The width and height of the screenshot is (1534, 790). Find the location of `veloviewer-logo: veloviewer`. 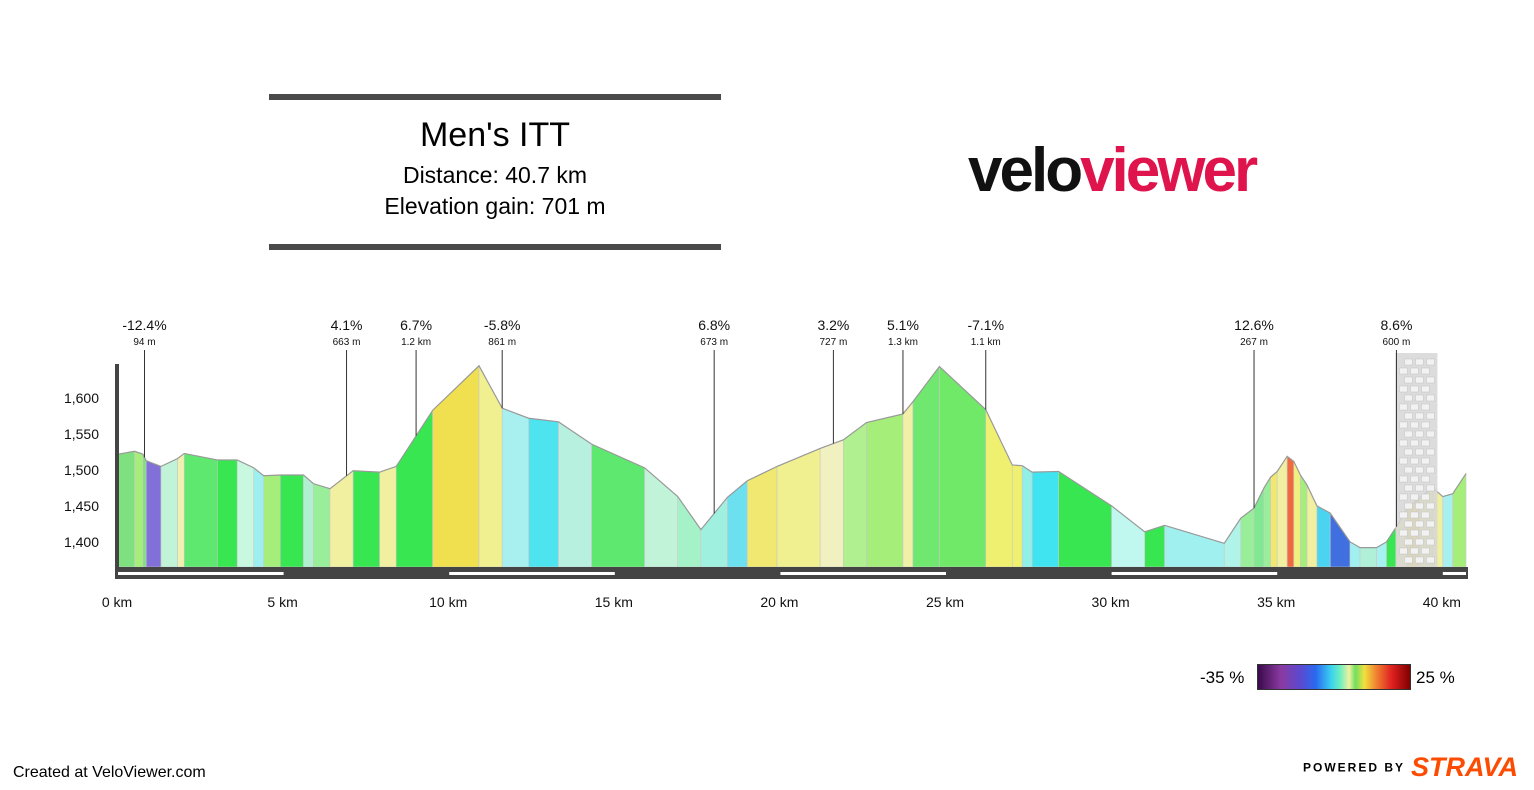

veloviewer-logo: veloviewer is located at coordinates (1113, 171).